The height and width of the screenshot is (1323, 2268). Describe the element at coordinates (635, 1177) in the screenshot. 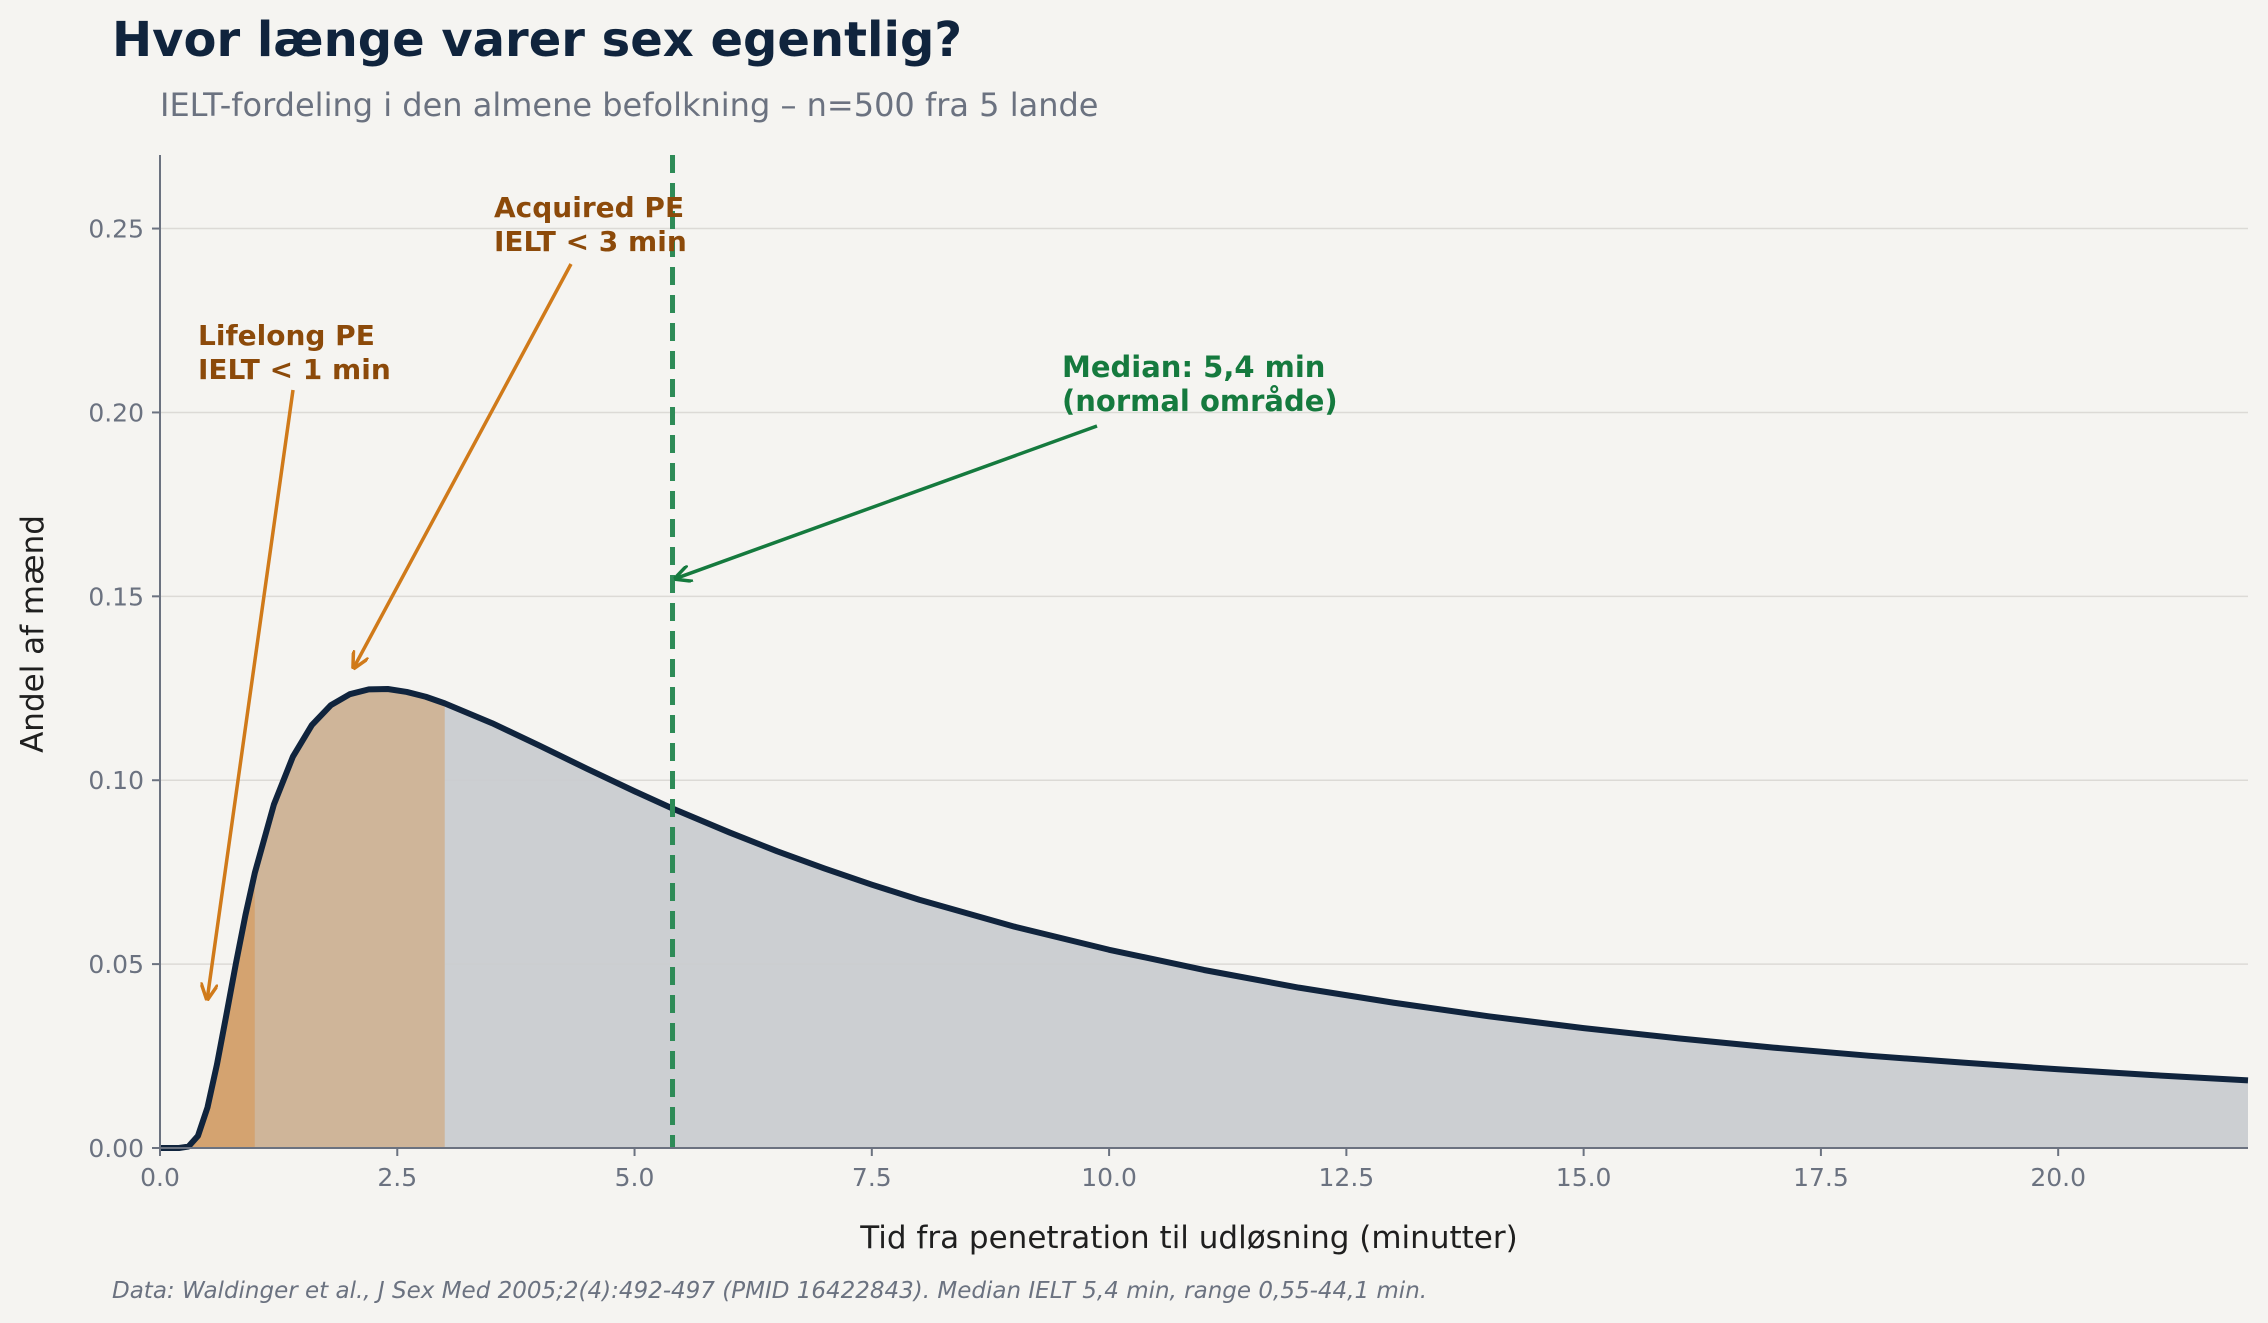

I see `x-tick-label: 5.0` at that location.